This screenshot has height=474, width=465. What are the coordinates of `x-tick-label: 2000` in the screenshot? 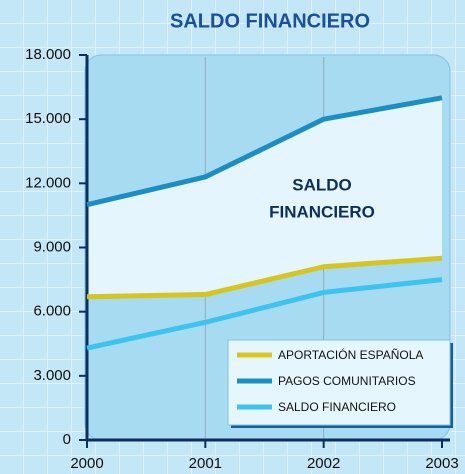 It's located at (86, 463).